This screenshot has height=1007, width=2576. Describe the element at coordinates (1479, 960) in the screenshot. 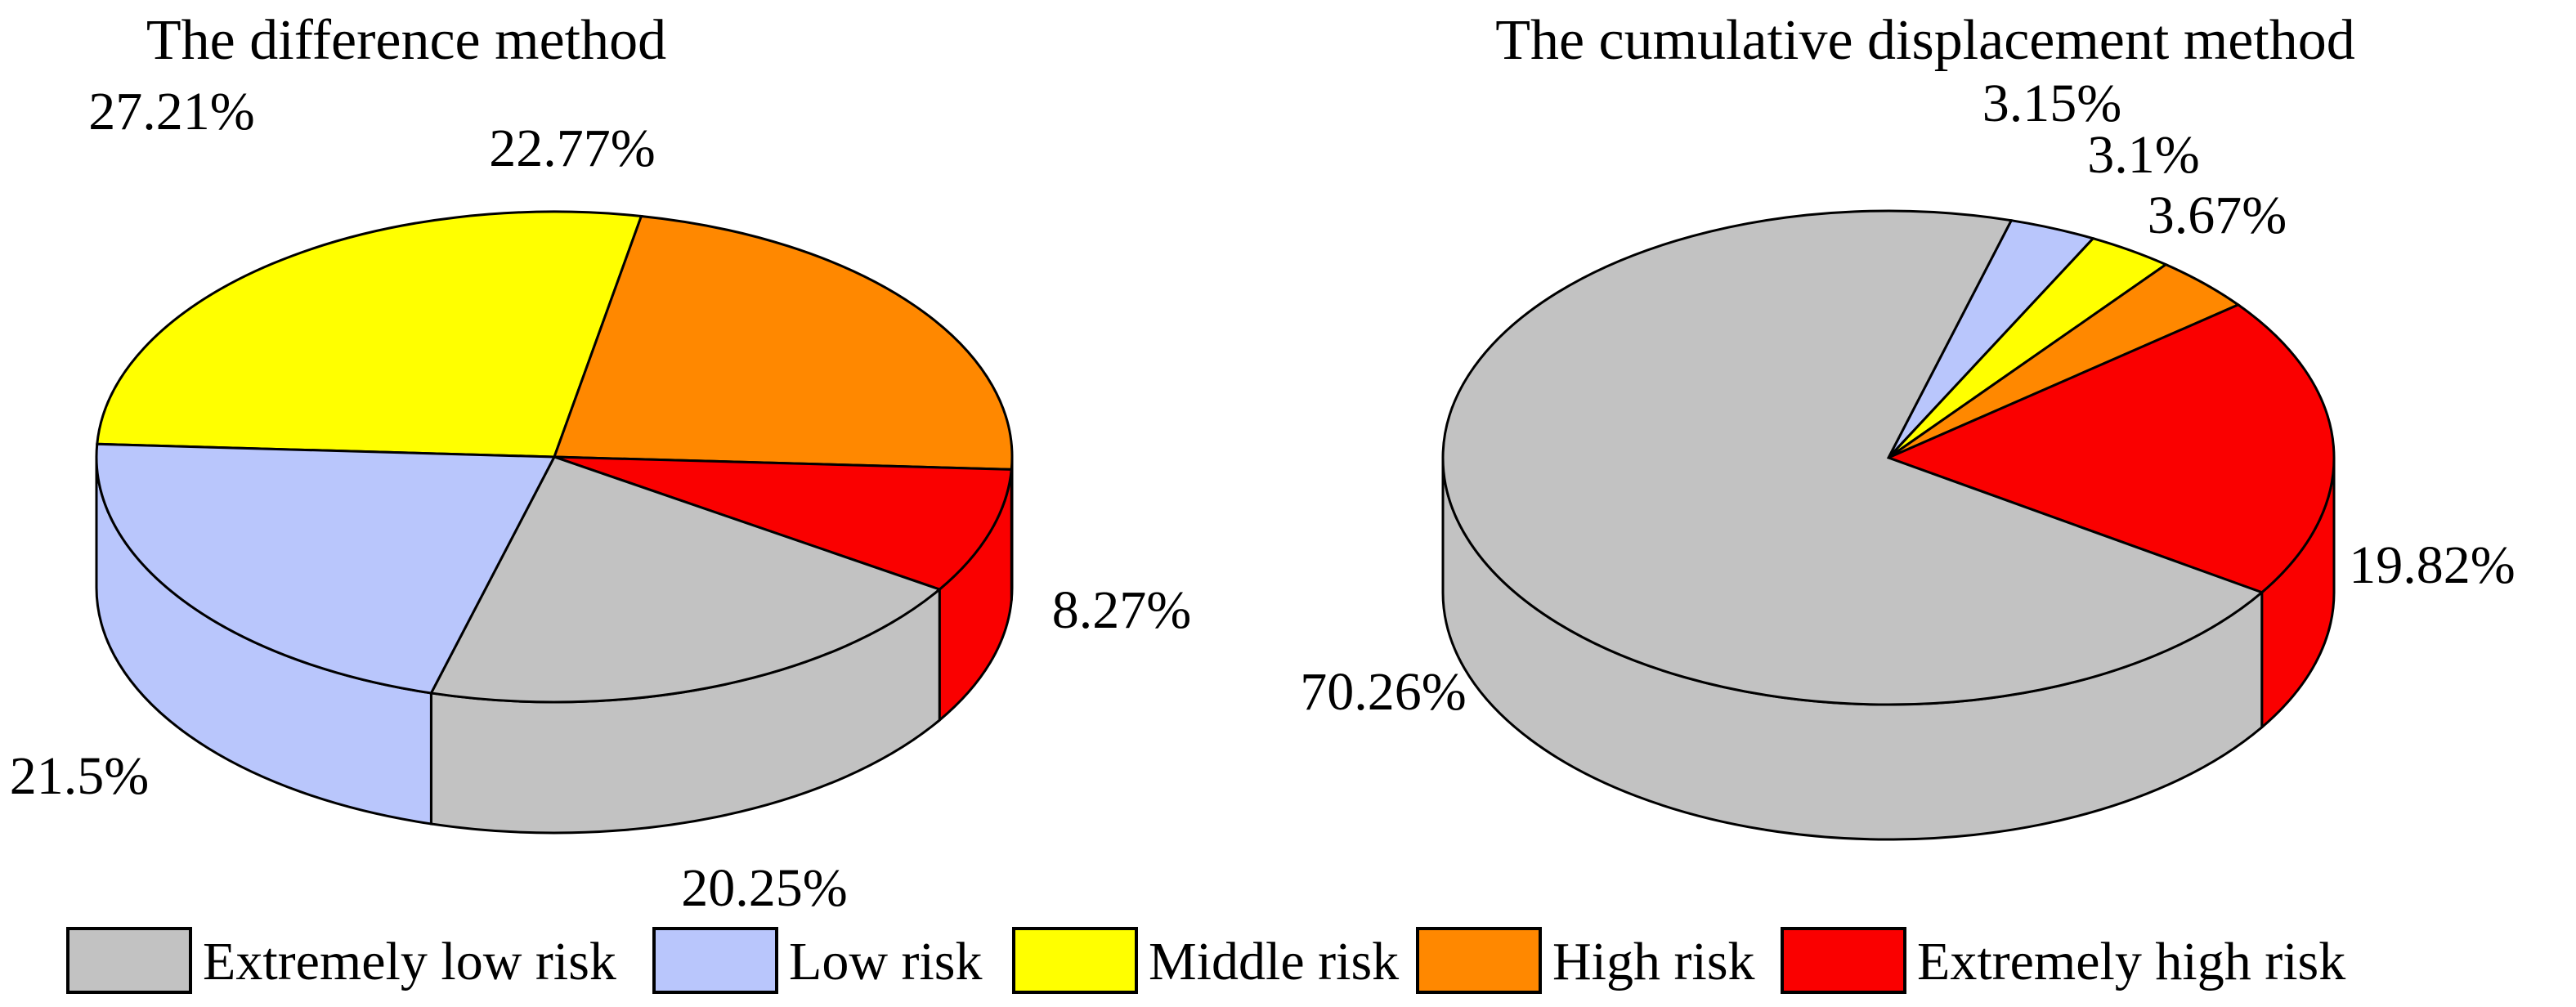

I see `legend-swatch-high-risk` at that location.